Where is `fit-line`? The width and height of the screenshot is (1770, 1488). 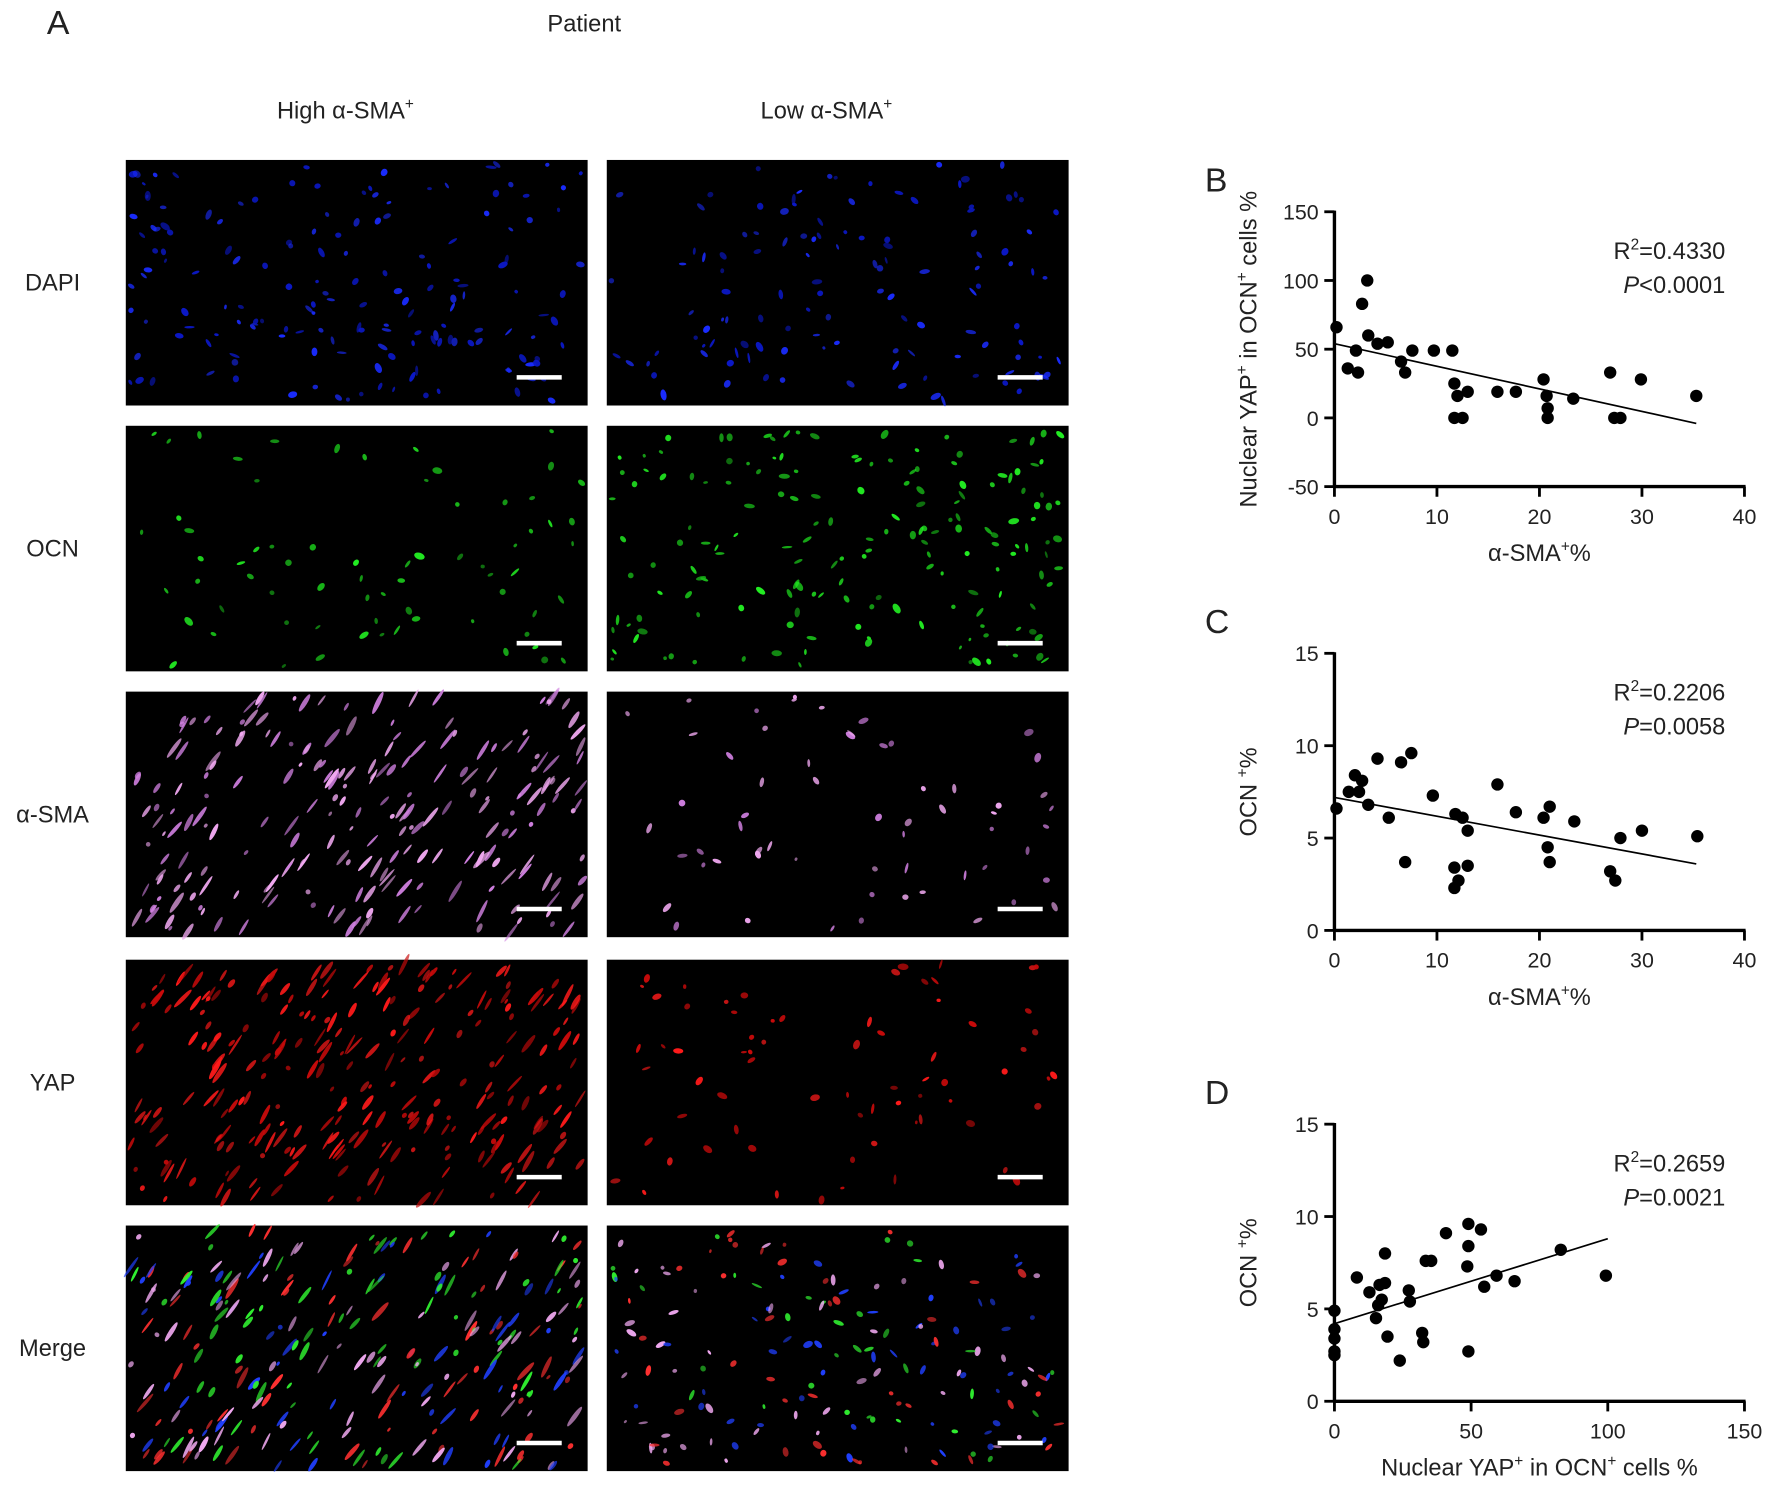 fit-line is located at coordinates (1515, 383).